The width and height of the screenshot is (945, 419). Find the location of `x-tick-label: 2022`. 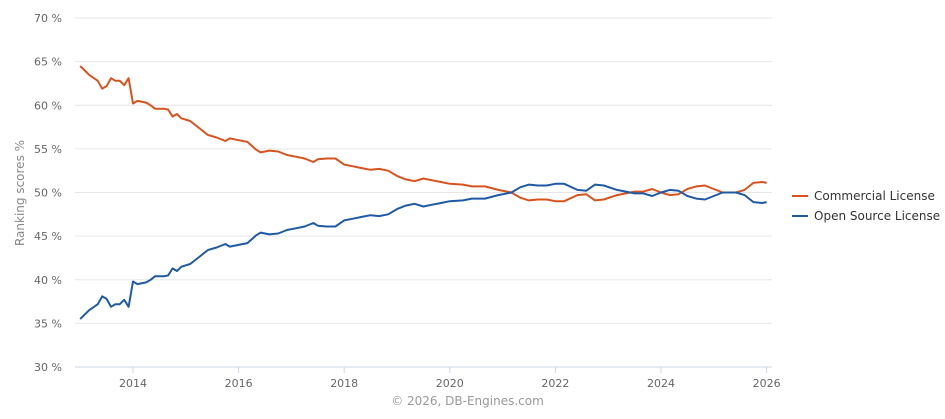

x-tick-label: 2022 is located at coordinates (555, 383).